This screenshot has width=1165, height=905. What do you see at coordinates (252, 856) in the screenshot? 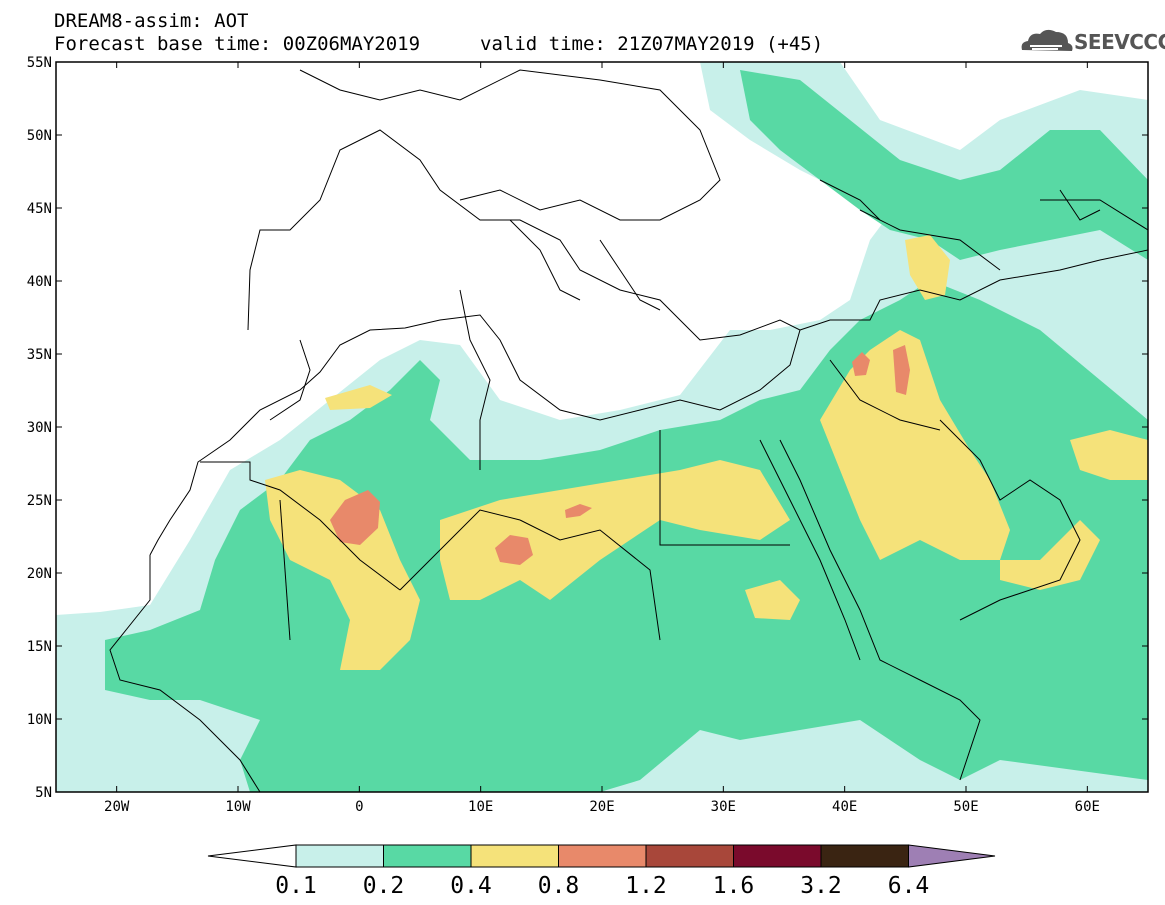
I see `colorbar-arrow-low` at bounding box center [252, 856].